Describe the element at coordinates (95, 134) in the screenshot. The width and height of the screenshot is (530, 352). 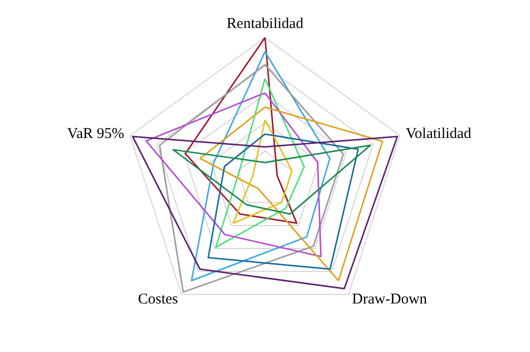
I see `spoke-label: VaR 95%` at that location.